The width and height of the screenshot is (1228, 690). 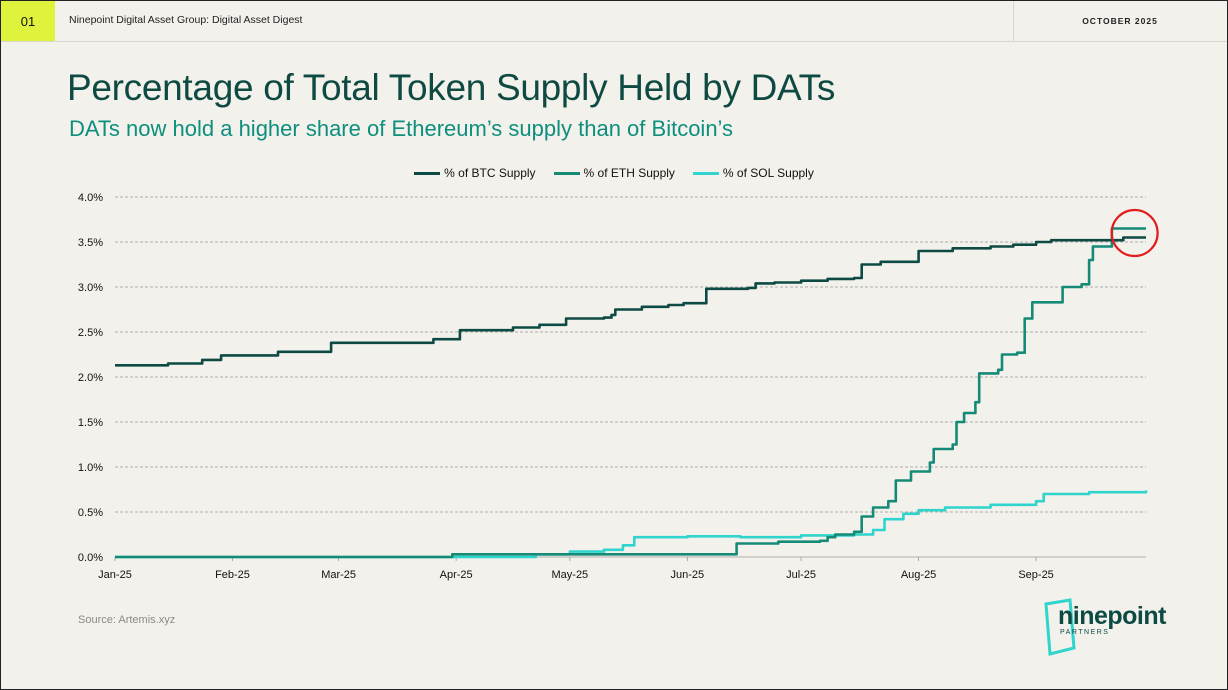 I want to click on legend-swatch-sol, so click(x=705, y=173).